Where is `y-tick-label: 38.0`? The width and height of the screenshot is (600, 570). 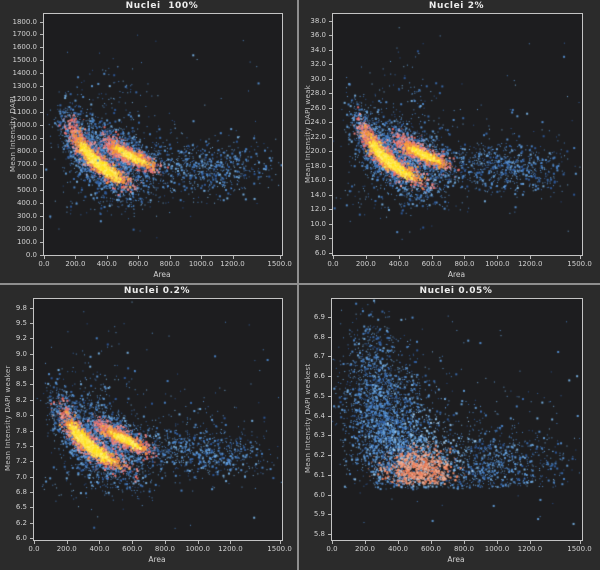 y-tick-label: 38.0 is located at coordinates (318, 20).